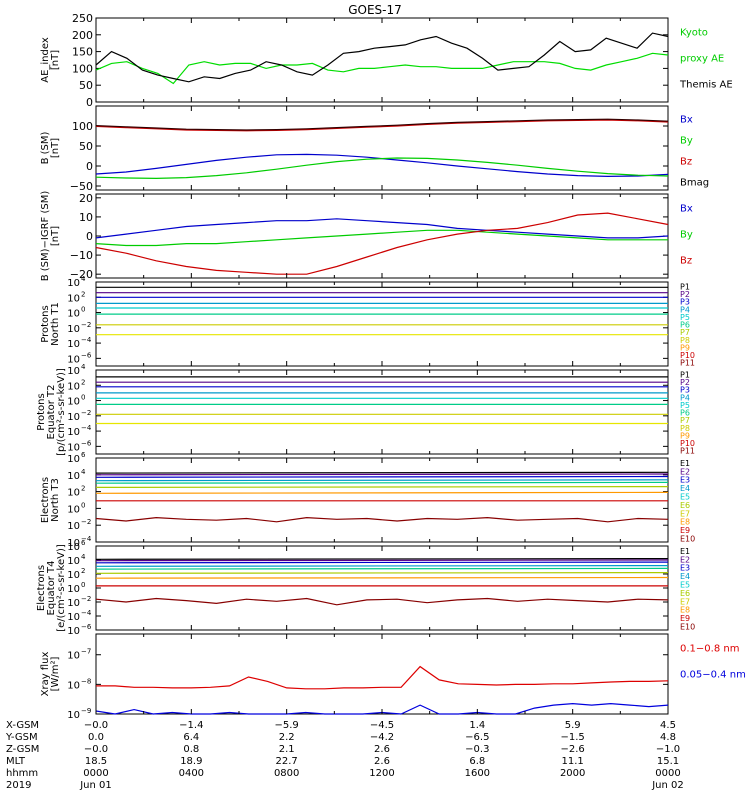 Image resolution: width=750 pixels, height=805 pixels. Describe the element at coordinates (382, 725) in the screenshot. I see `x-axis-value: −4.5` at that location.